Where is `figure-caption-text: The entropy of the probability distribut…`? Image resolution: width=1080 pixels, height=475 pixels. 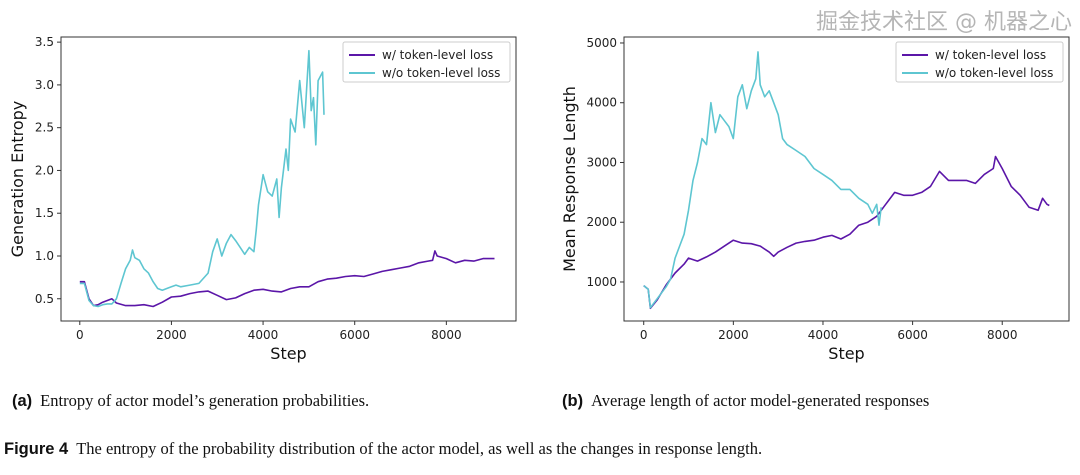 figure-caption-text: The entropy of the probability distribut… is located at coordinates (419, 448).